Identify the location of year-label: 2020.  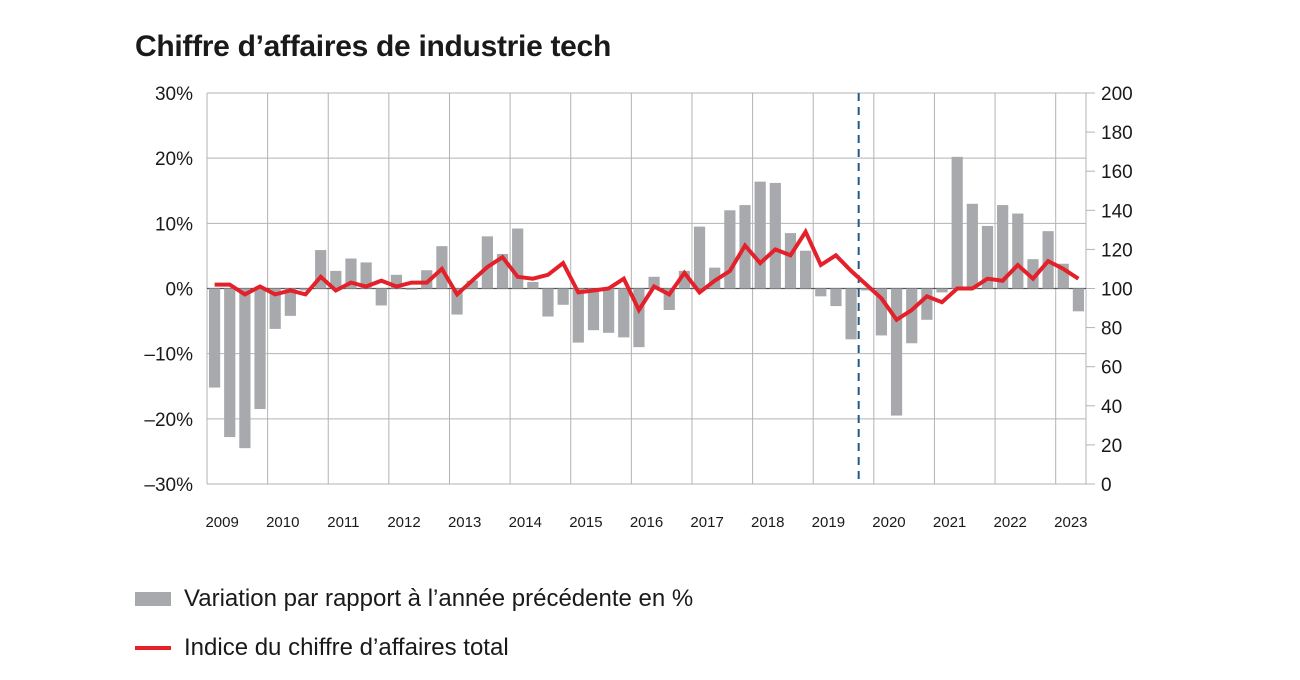
(888, 522).